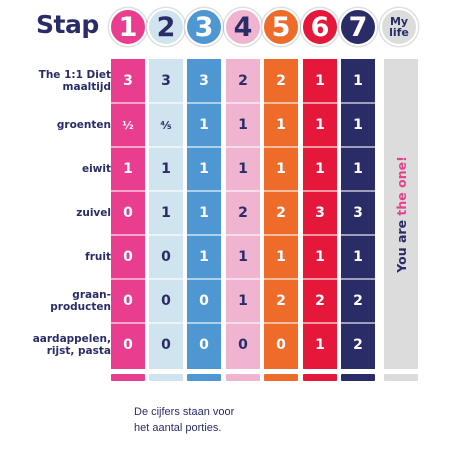 The image size is (450, 450). I want to click on row-label-line: groenten, so click(83, 125).